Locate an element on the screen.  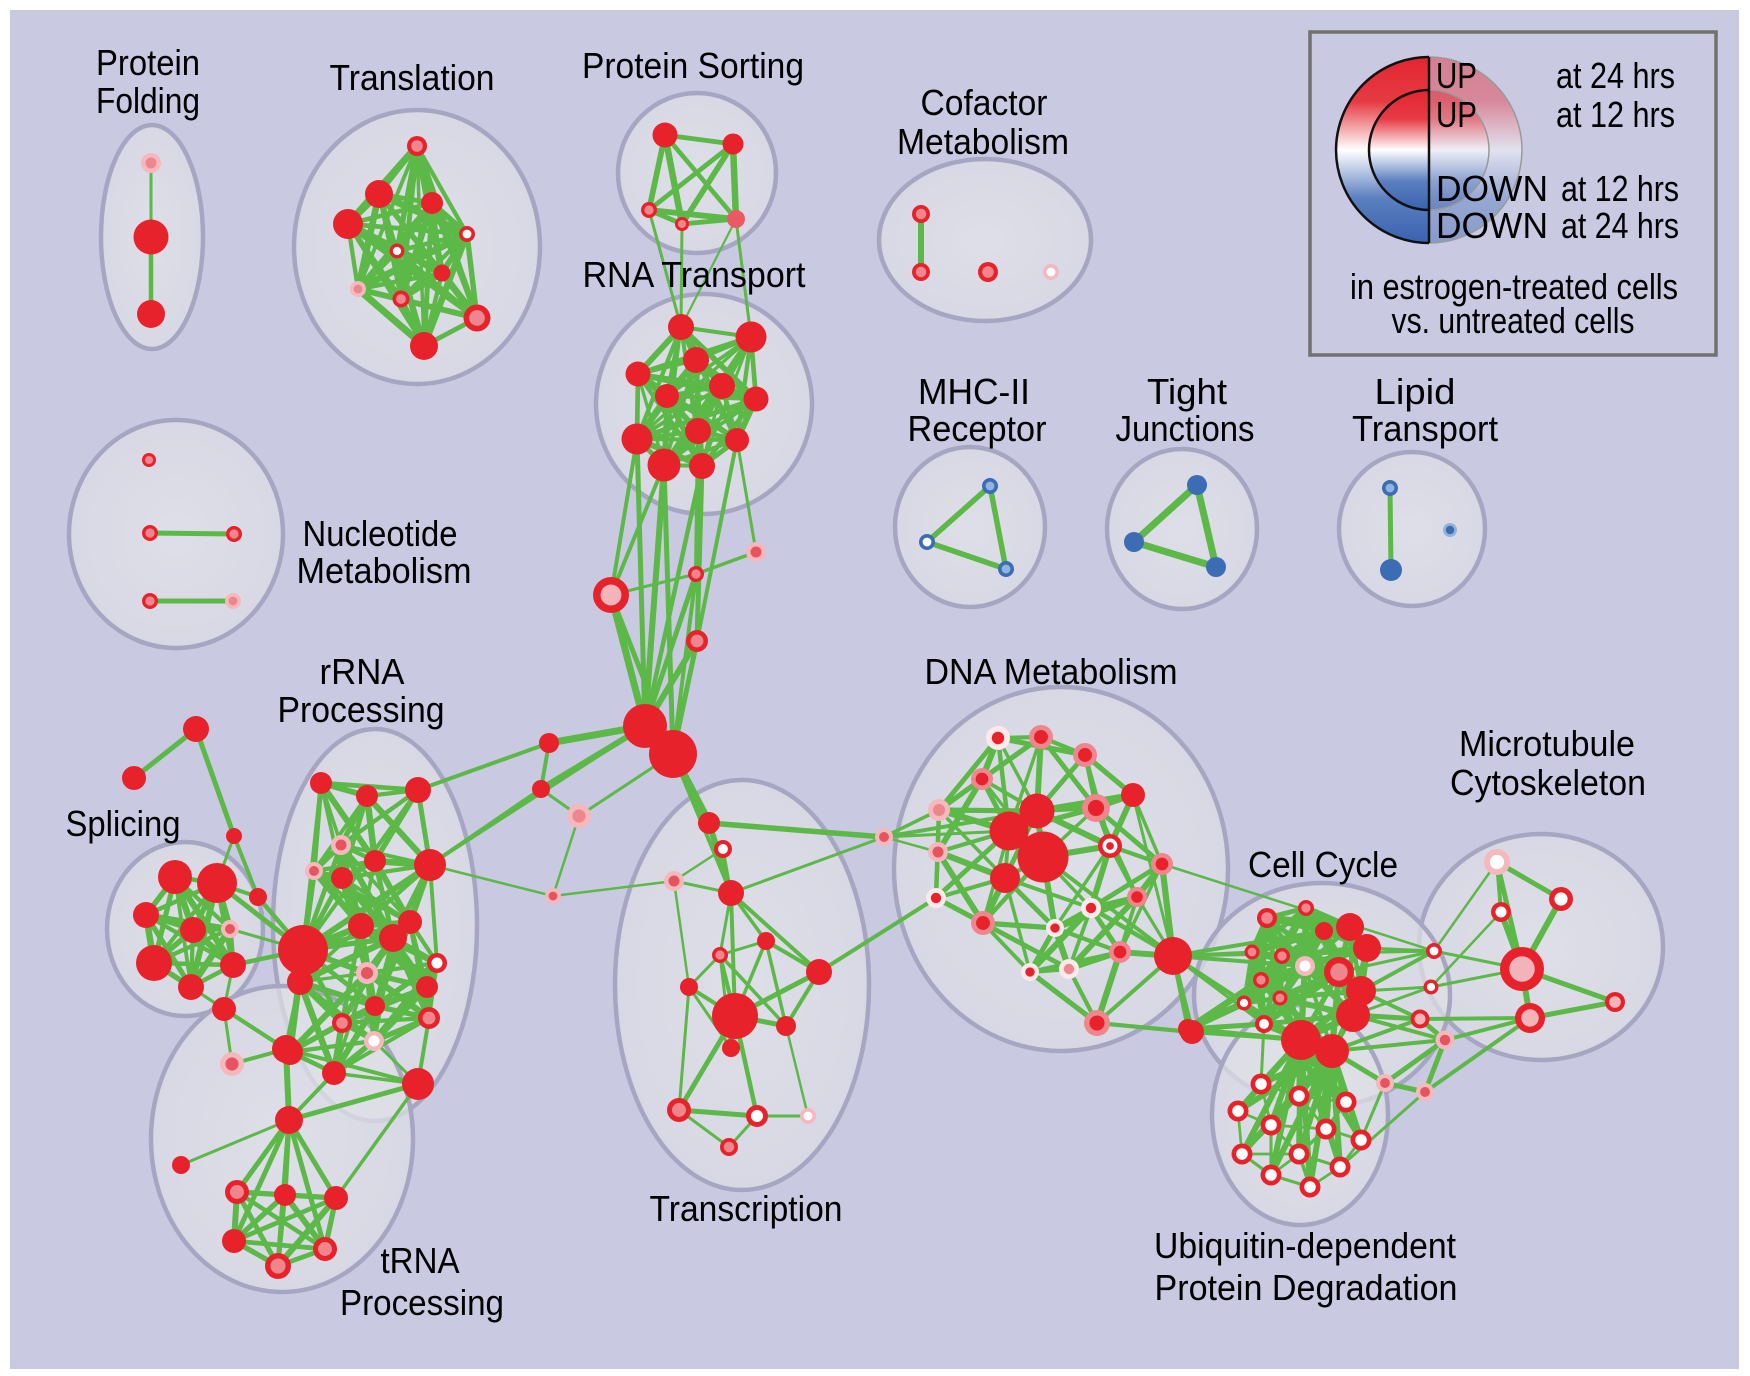
svg-text: Cytoskeleton is located at coordinates (1548, 782).